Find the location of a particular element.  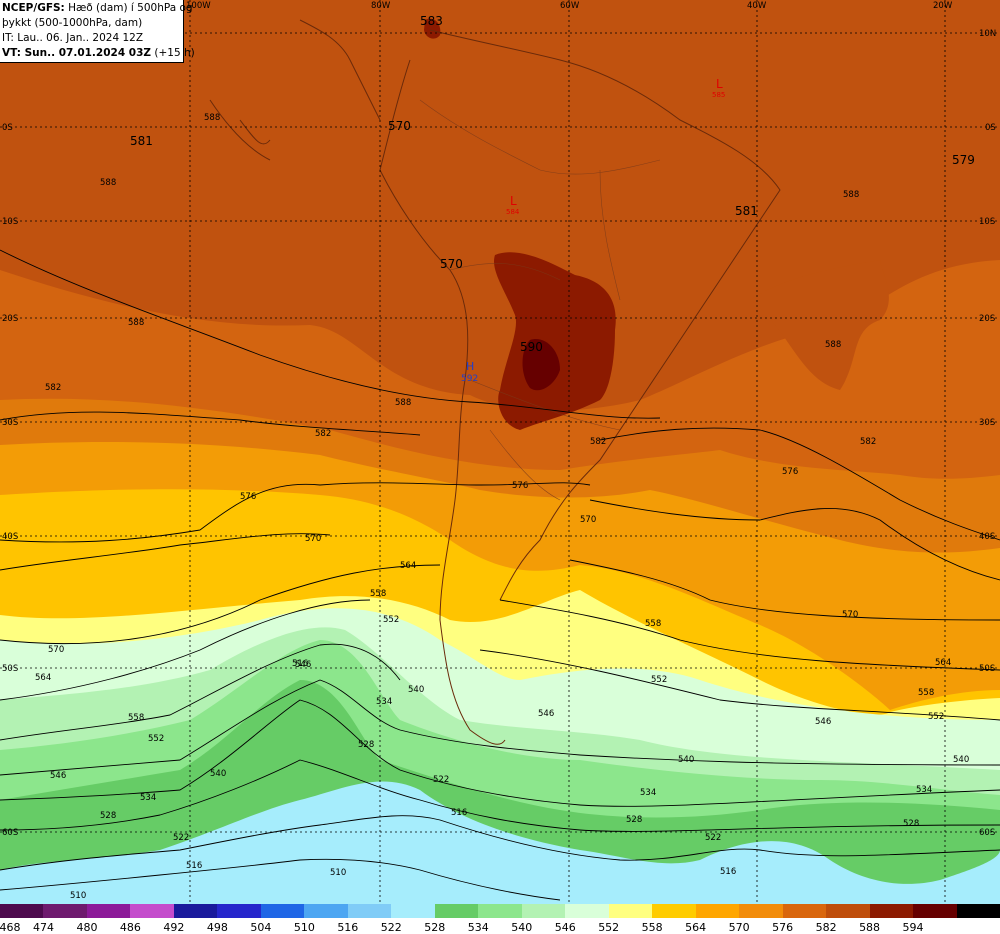

legend-value: 486 is located at coordinates (130, 927).